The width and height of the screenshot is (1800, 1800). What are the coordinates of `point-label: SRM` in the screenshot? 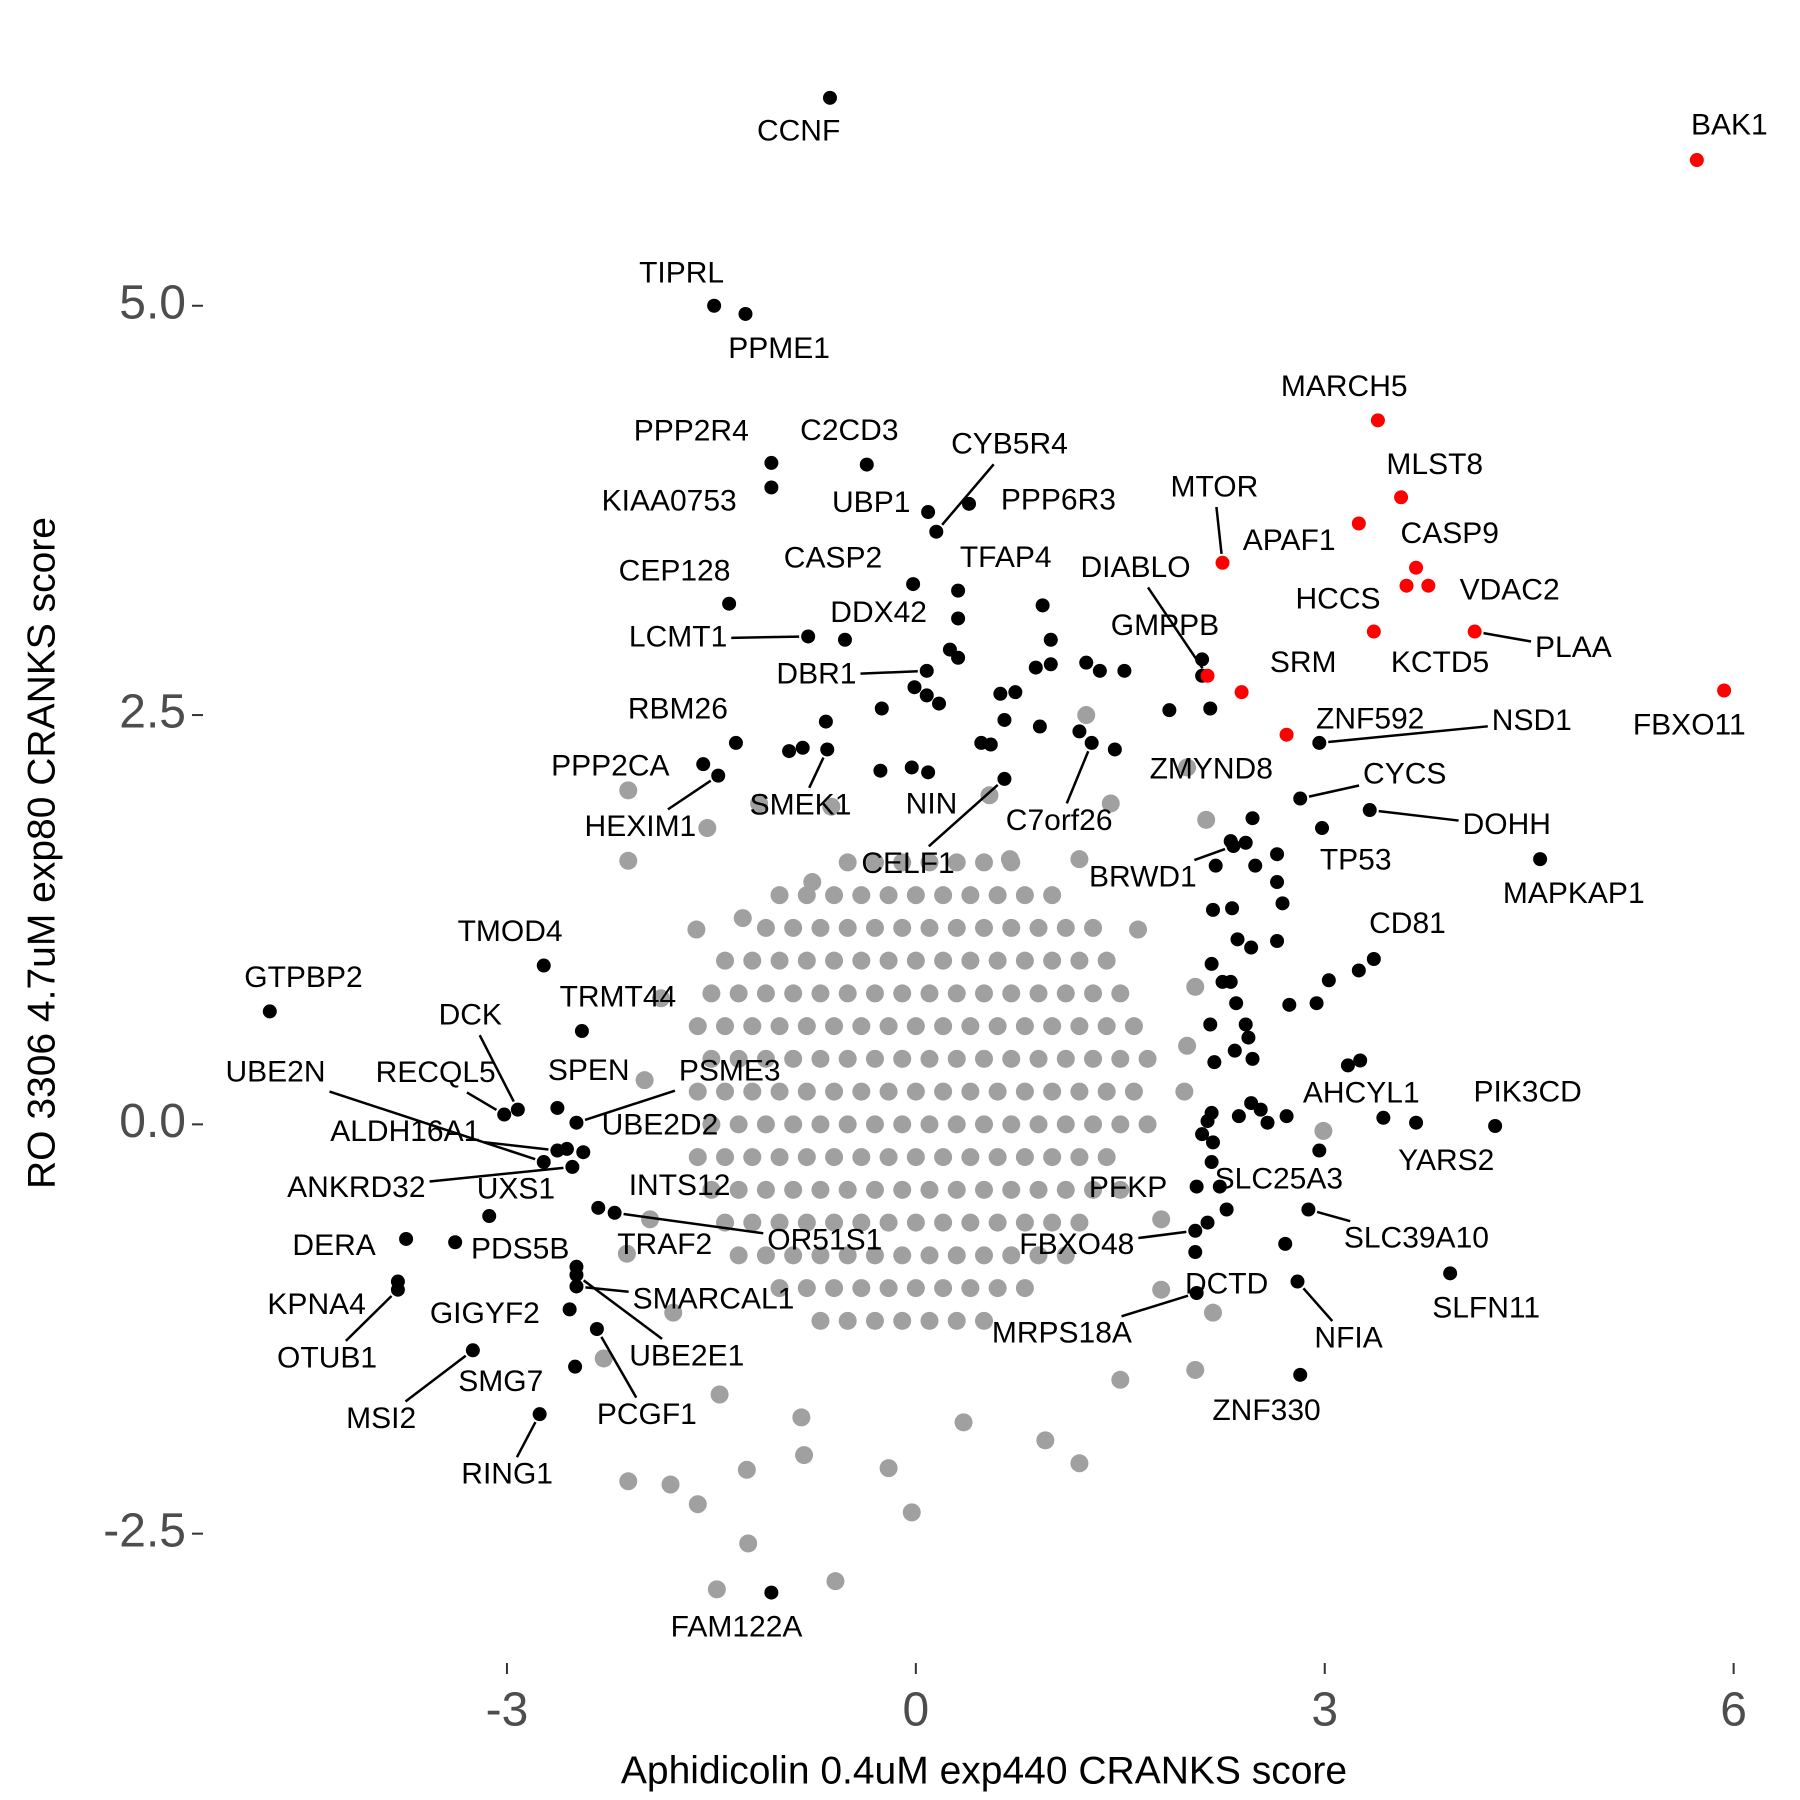 It's located at (1303, 662).